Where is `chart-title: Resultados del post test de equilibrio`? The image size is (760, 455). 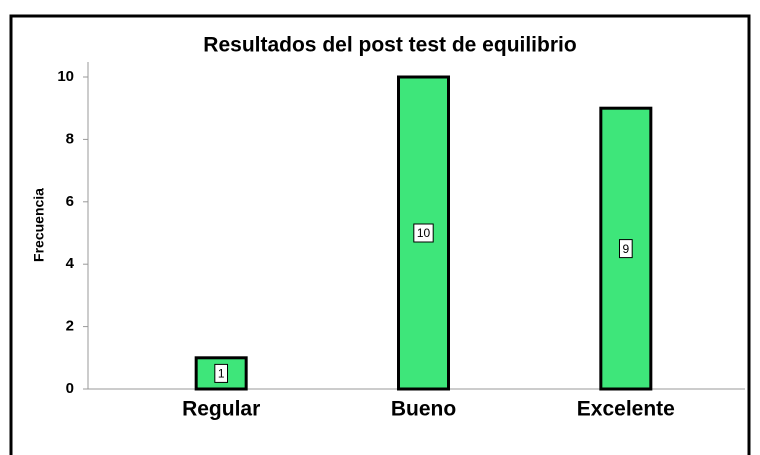
chart-title: Resultados del post test de equilibrio is located at coordinates (389, 45).